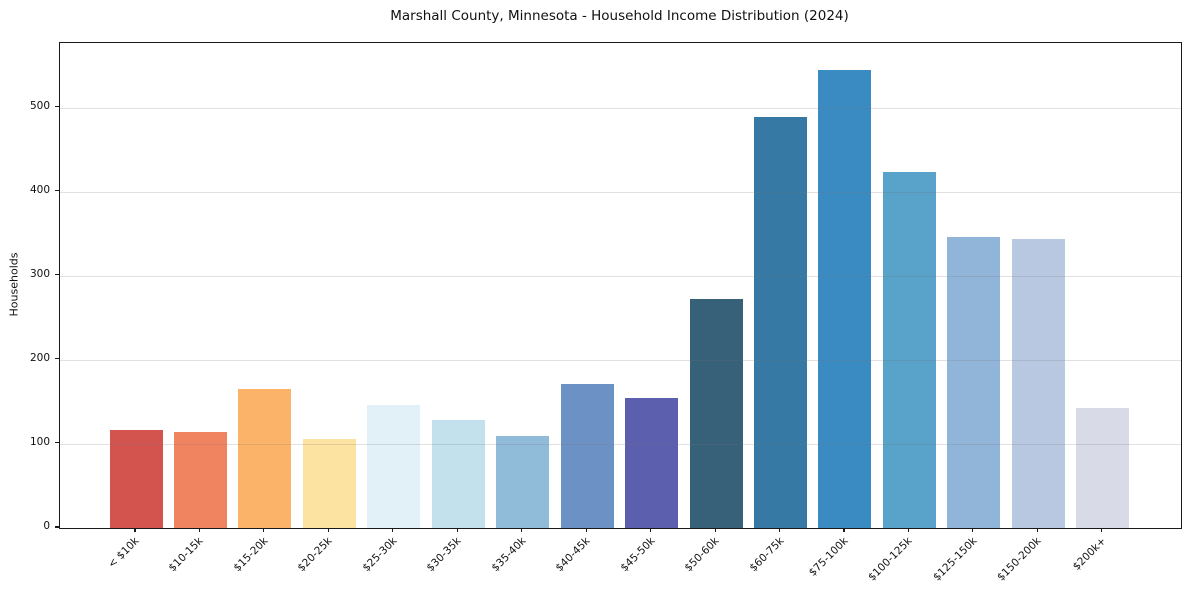  What do you see at coordinates (908, 530) in the screenshot?
I see `x-tick-mark-$100-125k` at bounding box center [908, 530].